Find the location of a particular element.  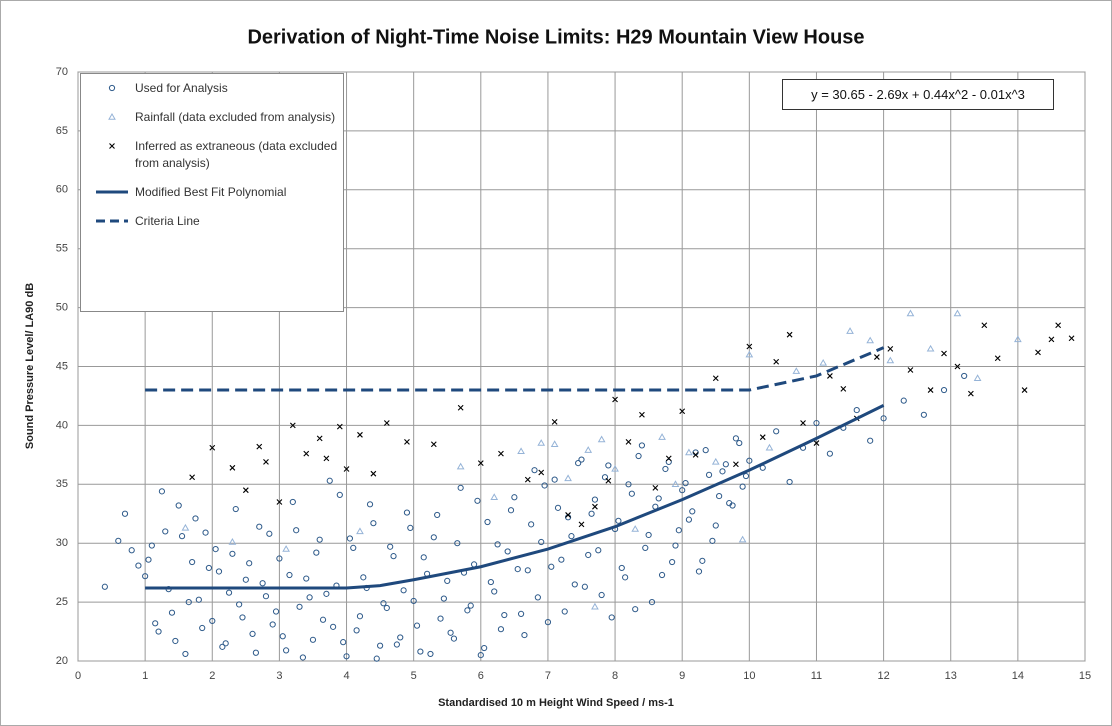

y-tick-label: 45 is located at coordinates (62, 366).